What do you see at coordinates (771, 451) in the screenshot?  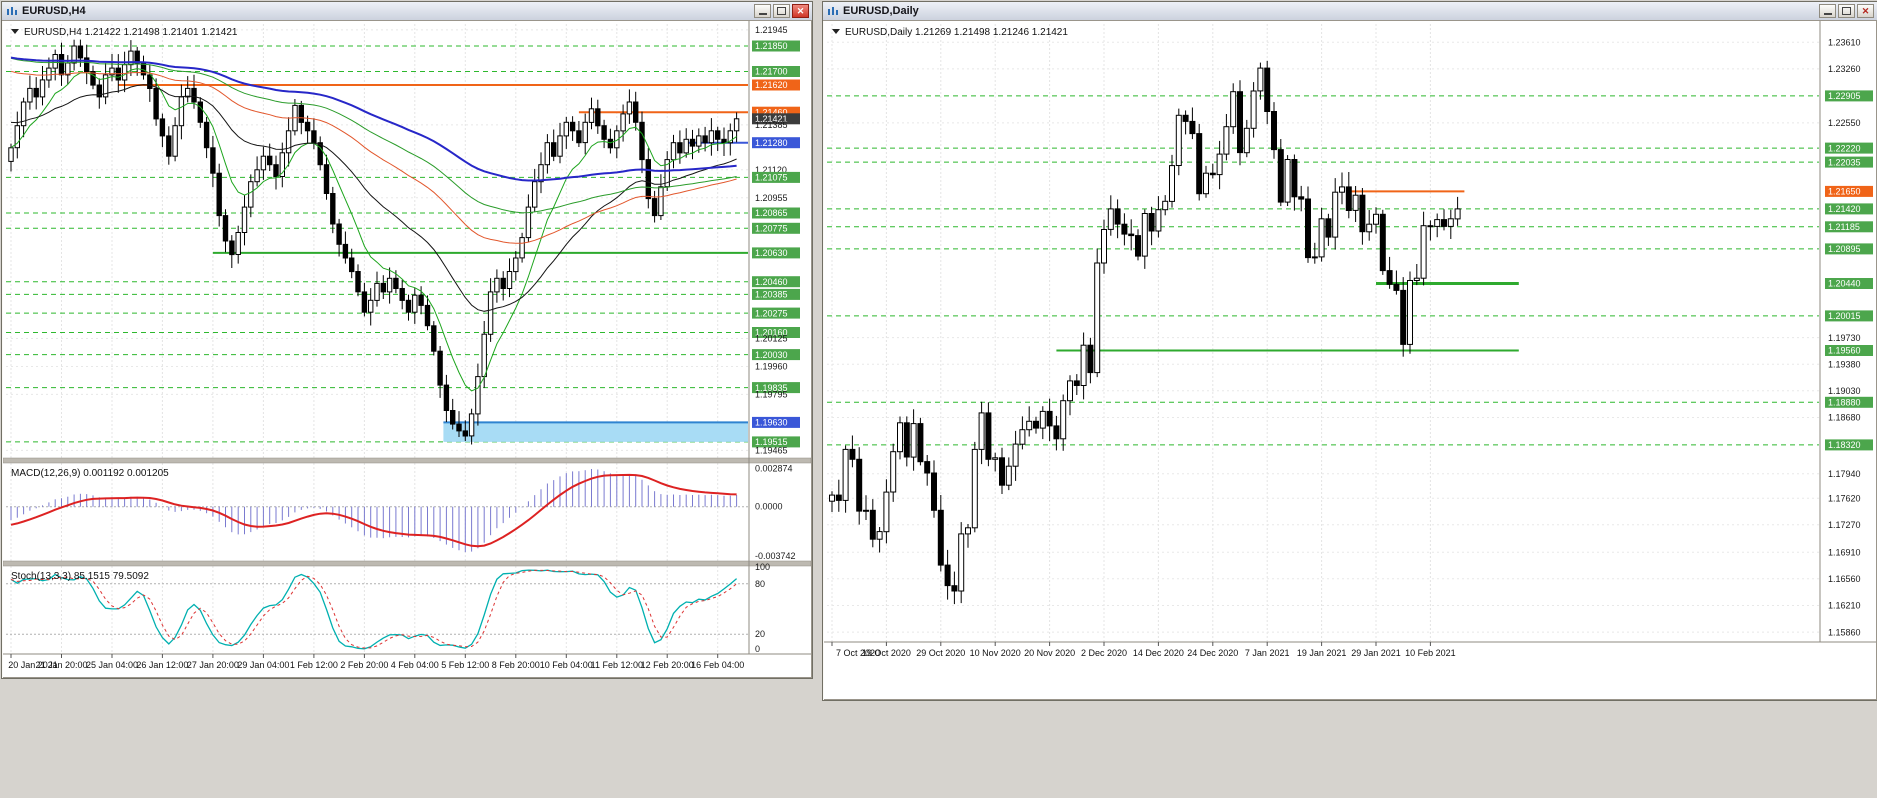 I see `price-axis-label: 1.19465` at bounding box center [771, 451].